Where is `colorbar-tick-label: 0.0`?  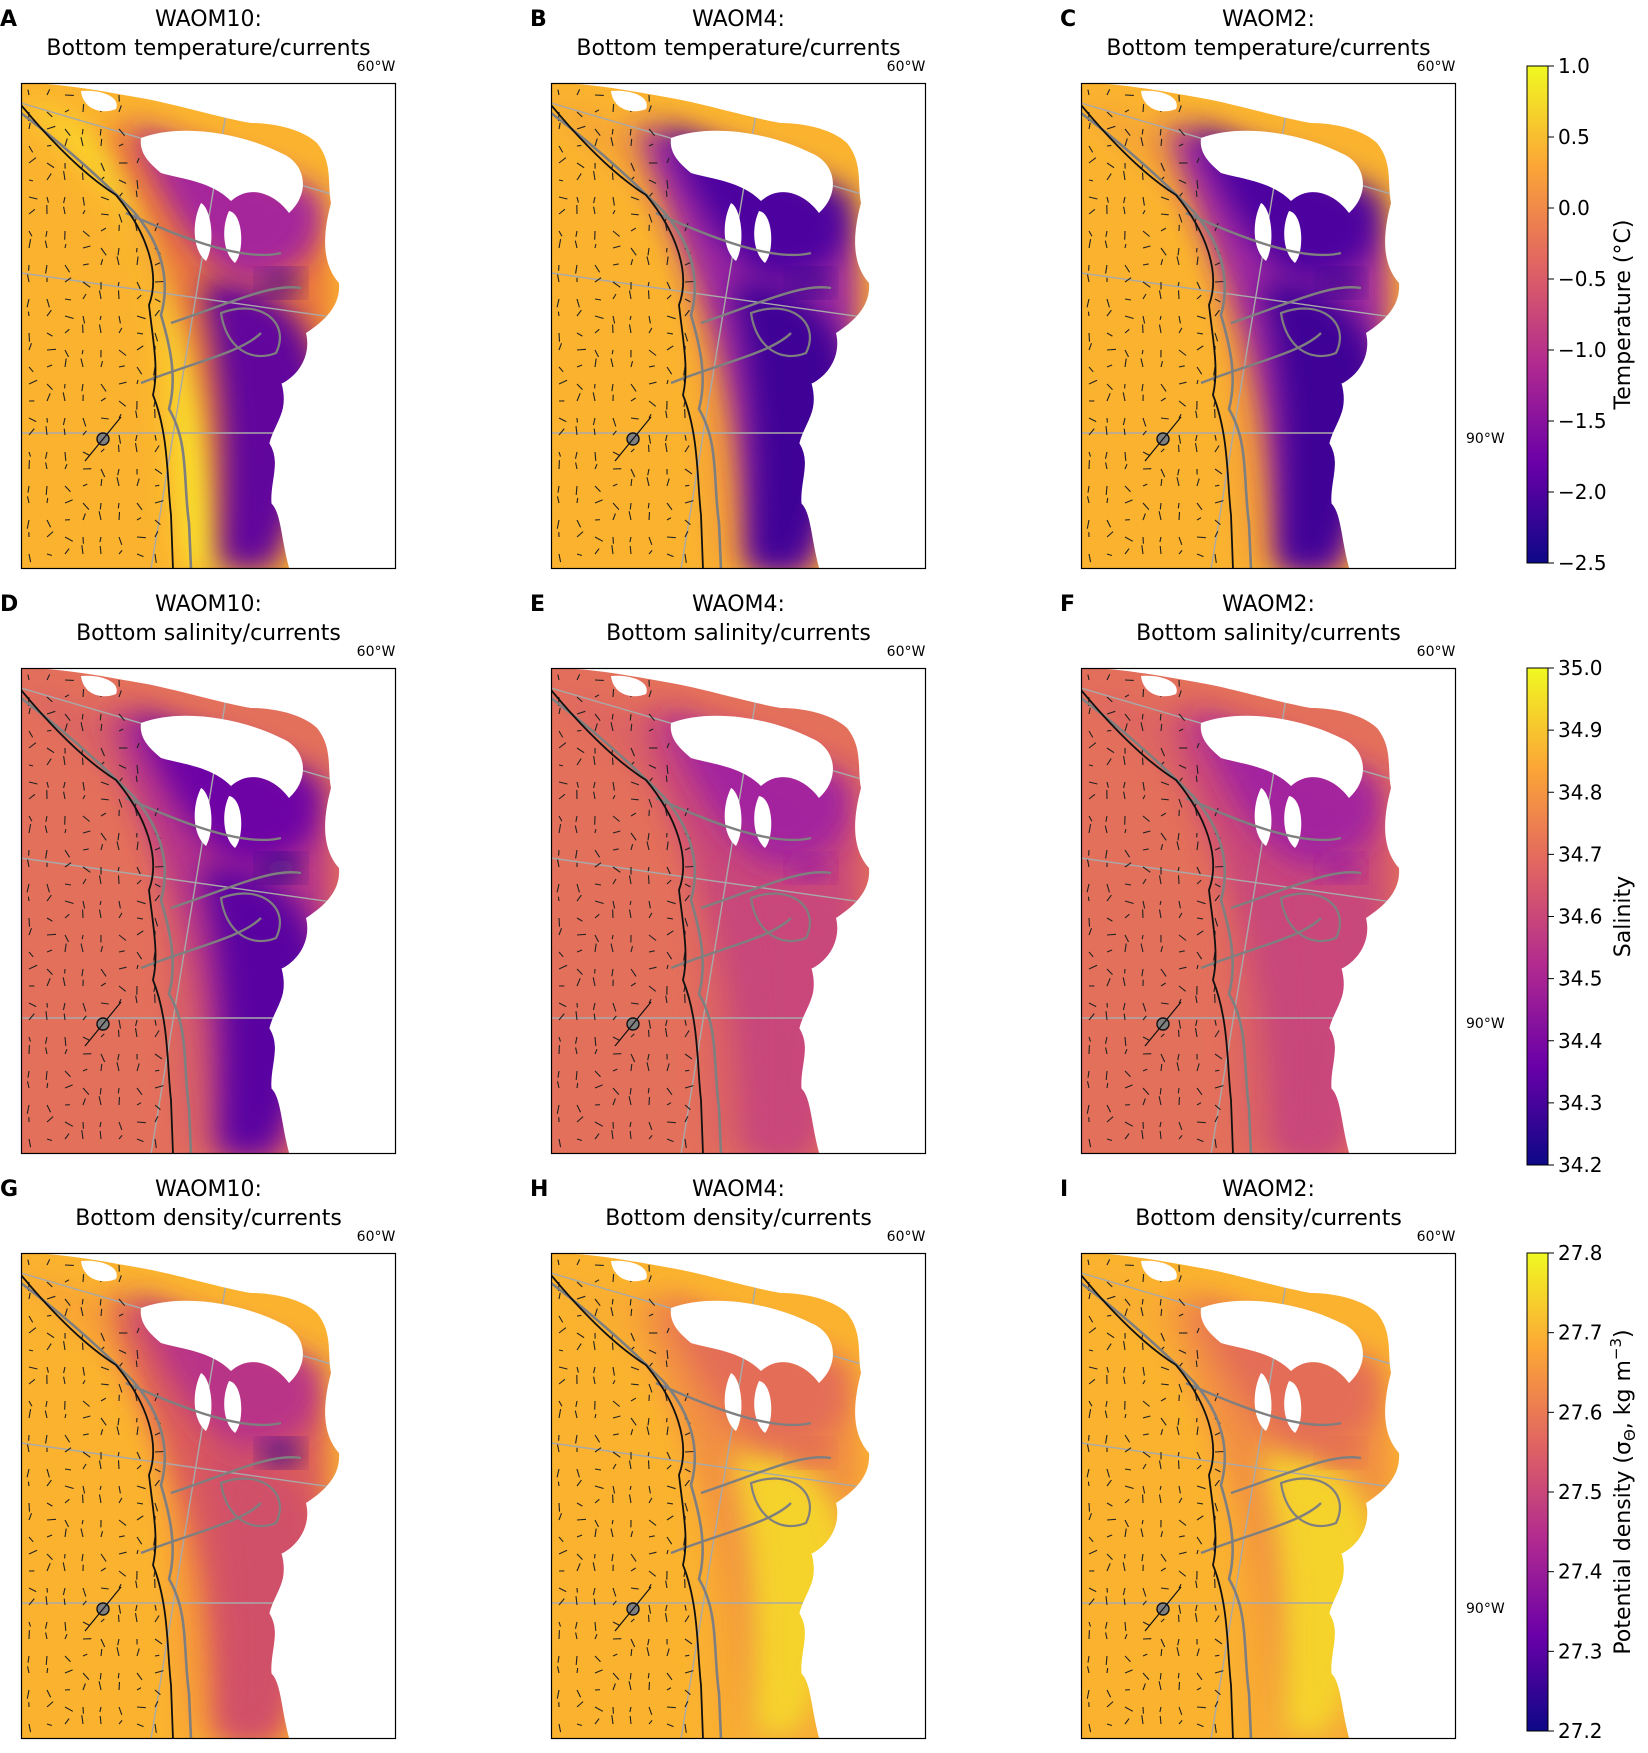 colorbar-tick-label: 0.0 is located at coordinates (1574, 208).